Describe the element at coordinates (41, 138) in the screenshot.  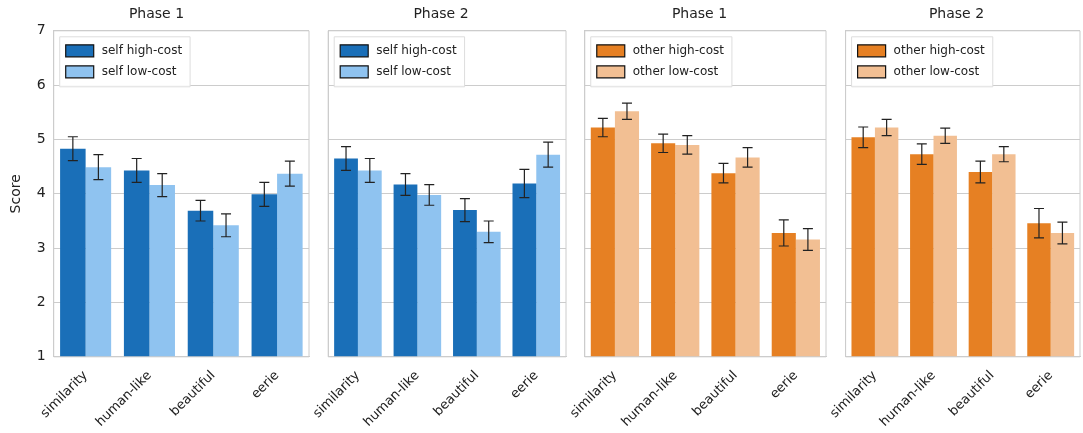
I see `y-tick-label: 5` at that location.